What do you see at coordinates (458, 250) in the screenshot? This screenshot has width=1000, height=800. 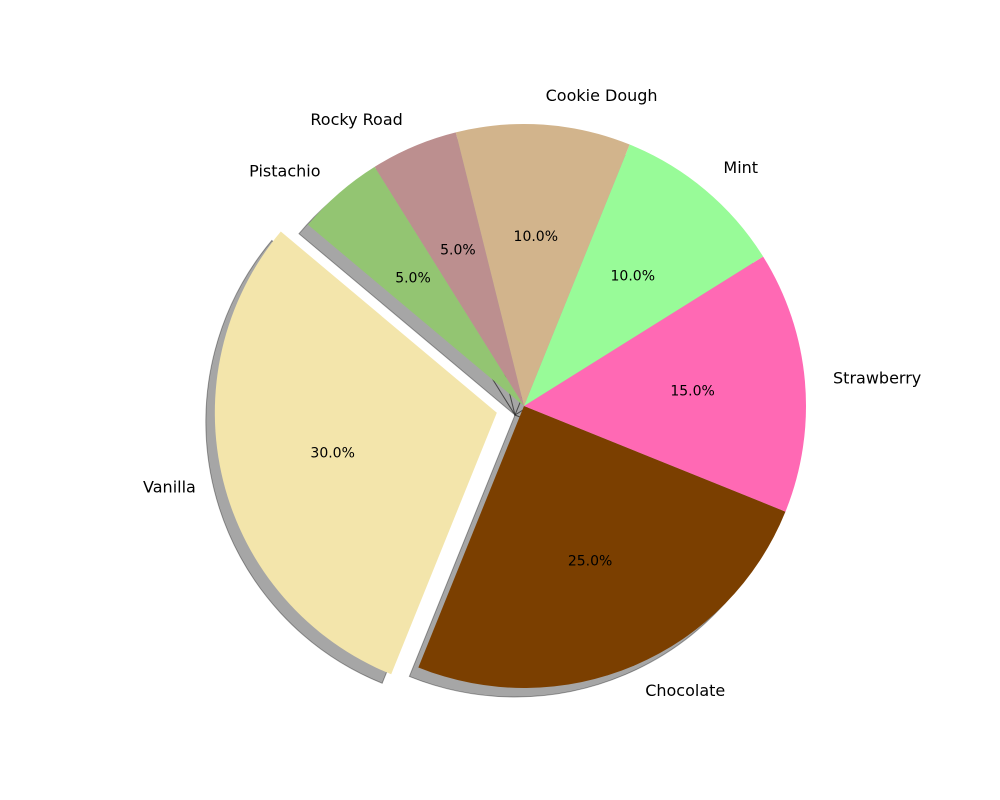 I see `percent-rocky-road: 5.0%` at bounding box center [458, 250].